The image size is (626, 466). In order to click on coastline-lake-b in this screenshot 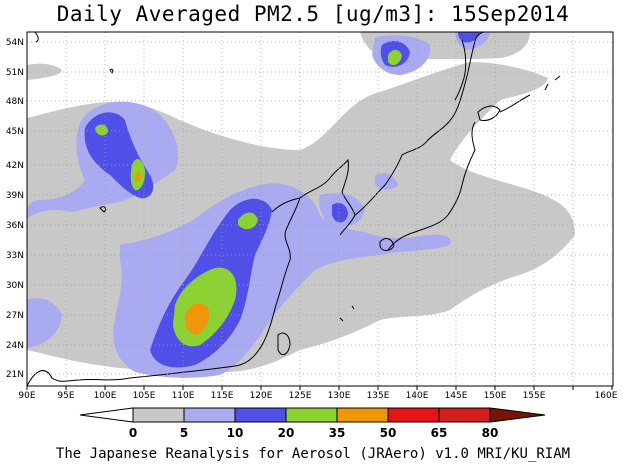, I will do `click(103, 209)`.